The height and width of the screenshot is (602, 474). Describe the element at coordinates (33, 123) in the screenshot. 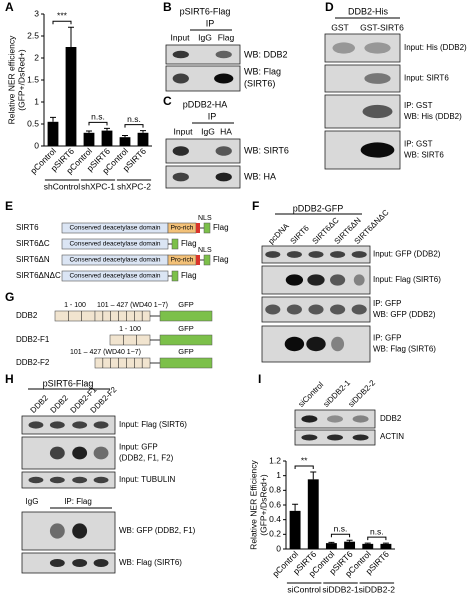

I see `y-tick-label: 0.5` at that location.